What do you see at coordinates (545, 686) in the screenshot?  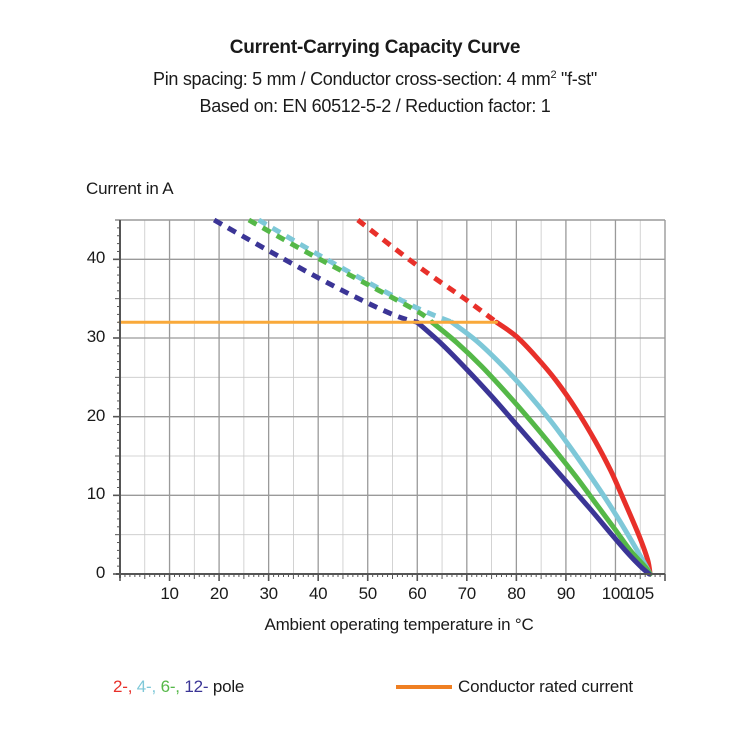 I see `legend-rated-current-label: Conductor rated current` at bounding box center [545, 686].